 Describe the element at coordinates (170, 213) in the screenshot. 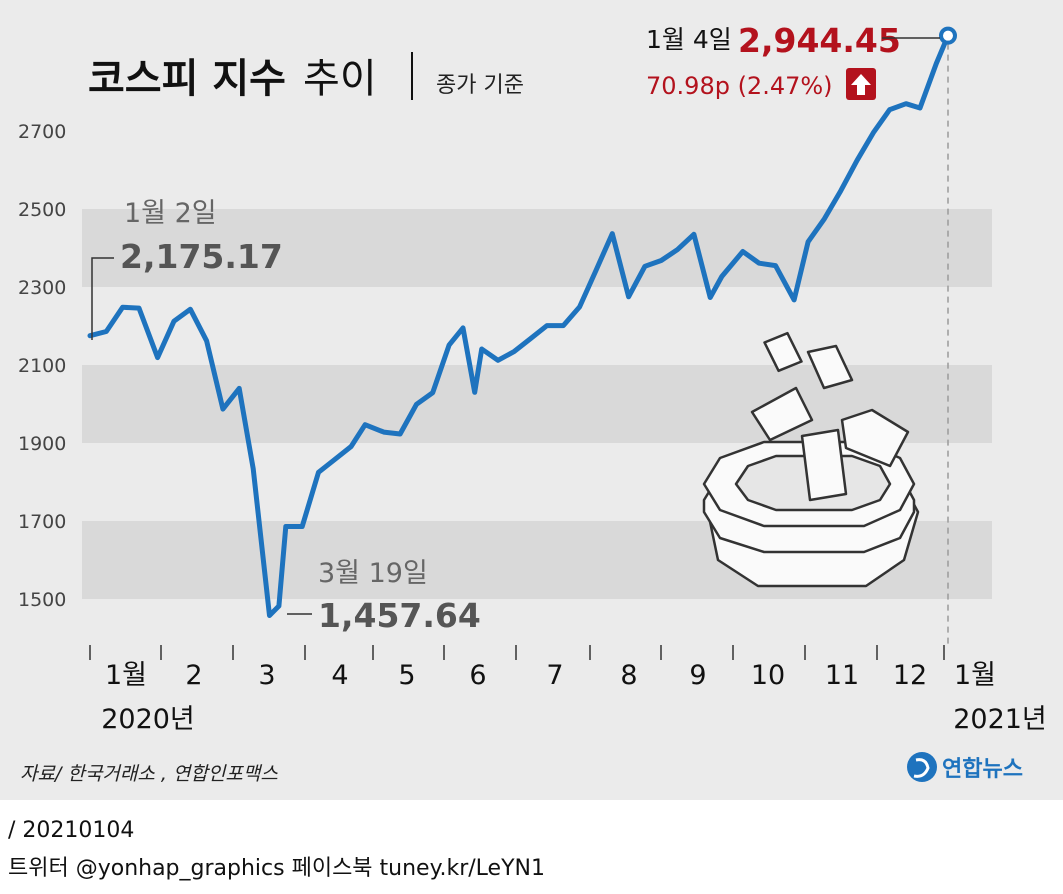

I see `start-date: 1월 2일` at that location.